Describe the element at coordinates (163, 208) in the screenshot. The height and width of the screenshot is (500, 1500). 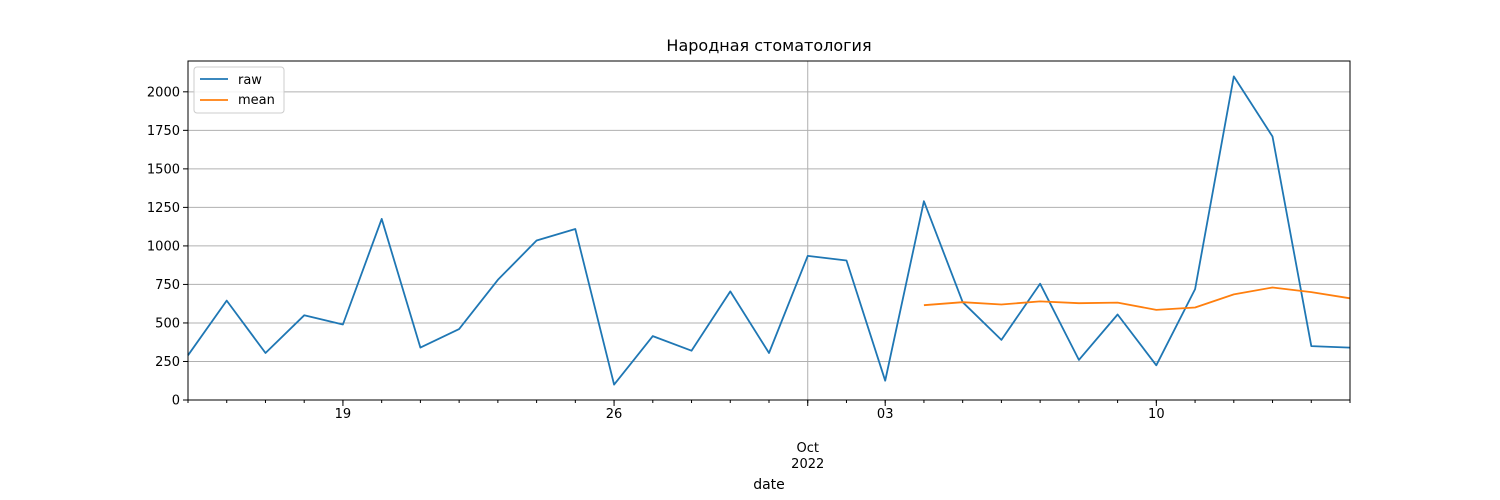
I see `y-tick-label: 1250` at that location.